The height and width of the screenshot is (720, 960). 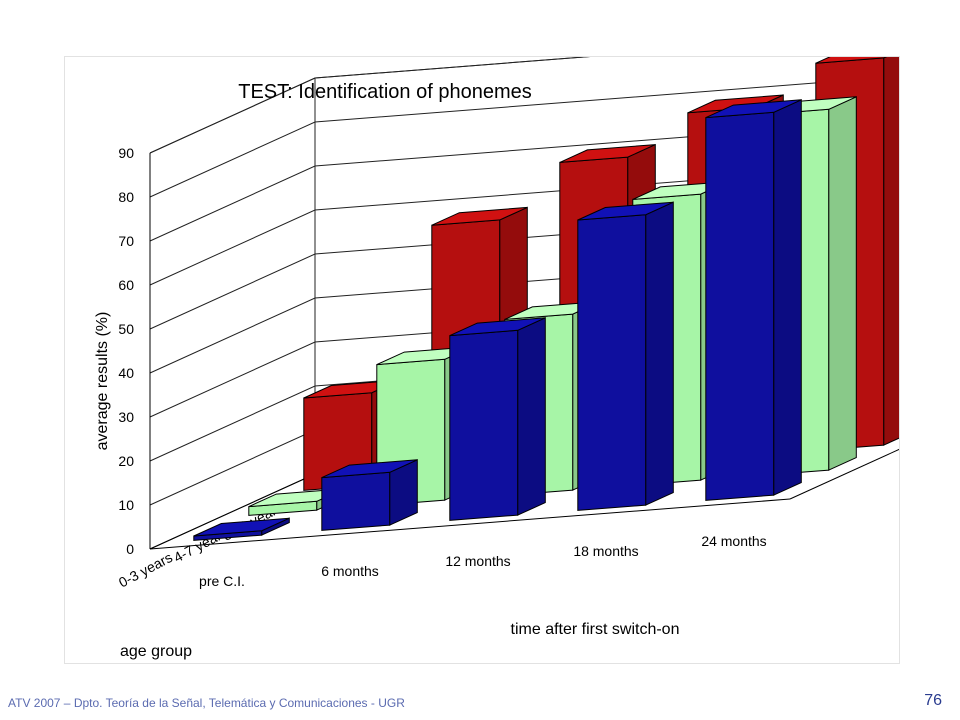 I want to click on bar-0-3-years-24-months, so click(x=753, y=300).